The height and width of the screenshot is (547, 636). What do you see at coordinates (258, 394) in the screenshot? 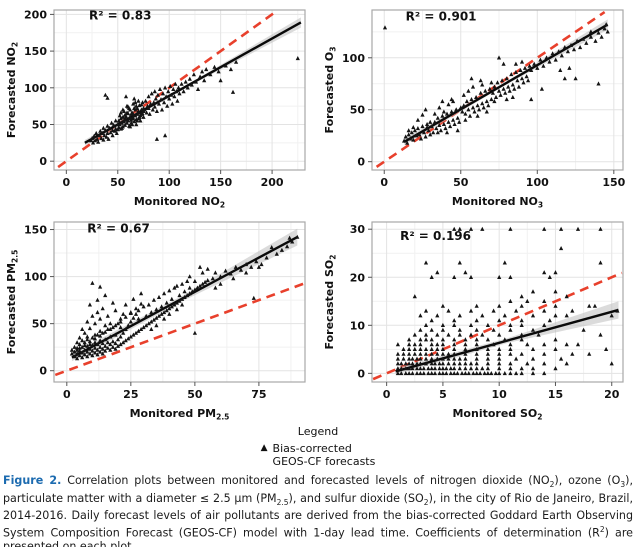
I see `svg-text: 75` at bounding box center [258, 394].